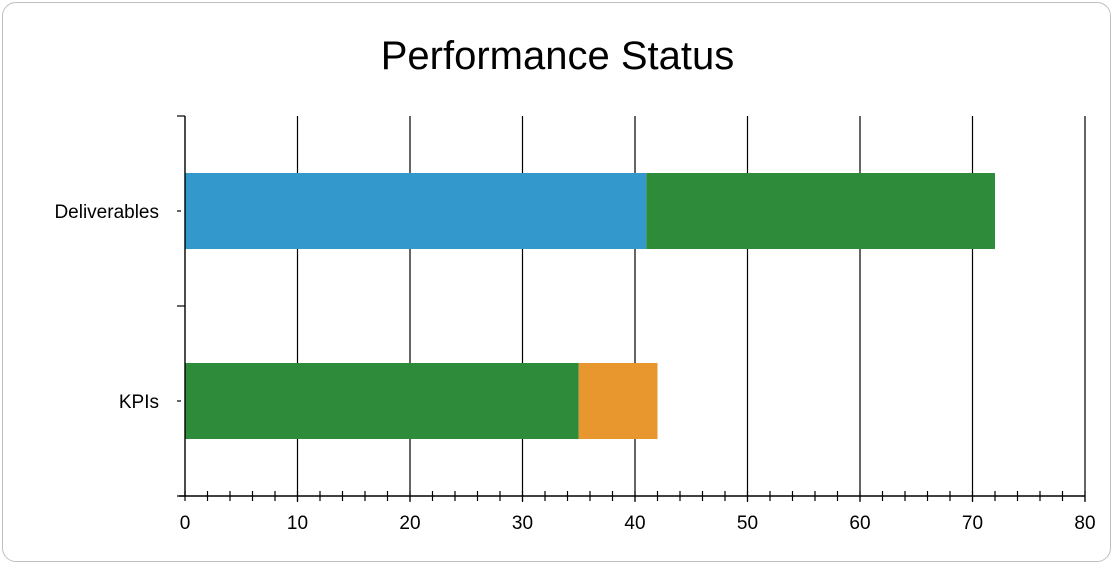 The height and width of the screenshot is (566, 1115). I want to click on y-tick-label-kpis: KPIs, so click(139, 402).